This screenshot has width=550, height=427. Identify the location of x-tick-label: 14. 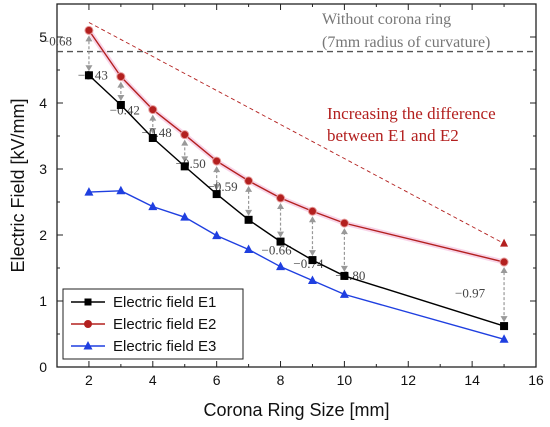
(472, 380).